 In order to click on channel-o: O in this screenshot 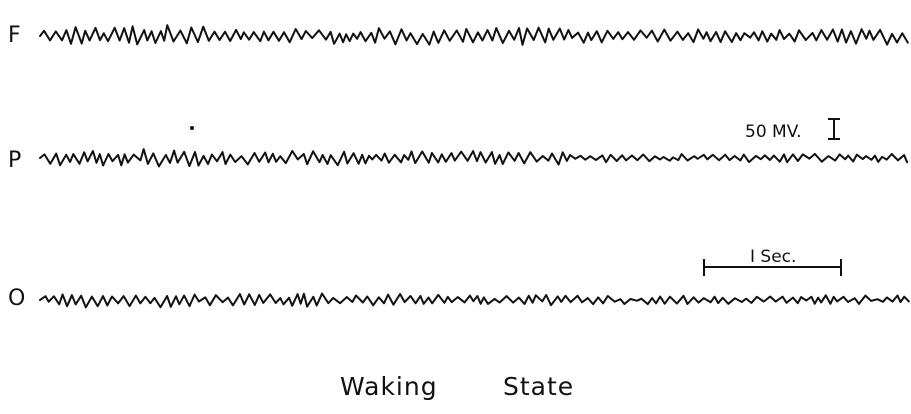, I will do `click(459, 298)`.